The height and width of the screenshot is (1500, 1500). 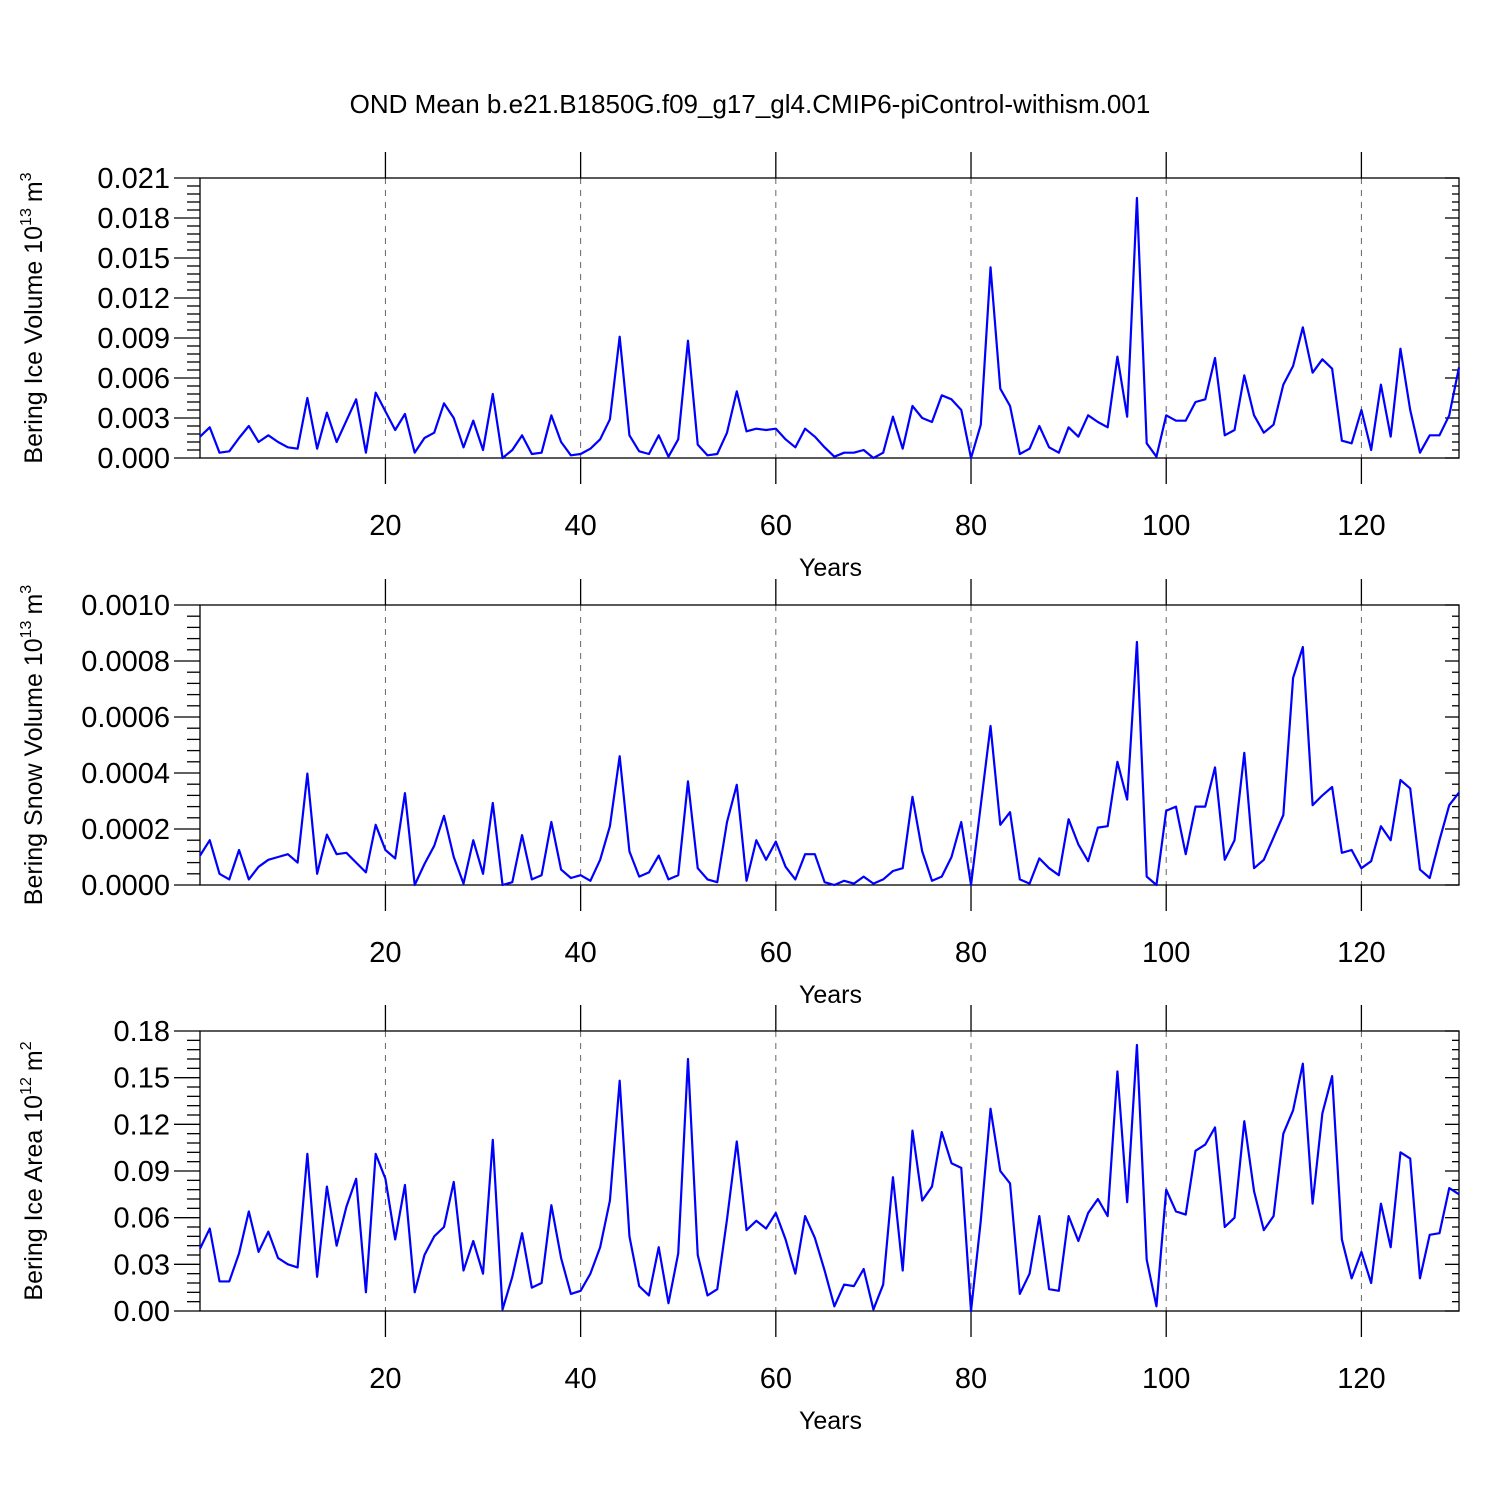 What do you see at coordinates (142, 1312) in the screenshot?
I see `y-tick-label: 0.00` at bounding box center [142, 1312].